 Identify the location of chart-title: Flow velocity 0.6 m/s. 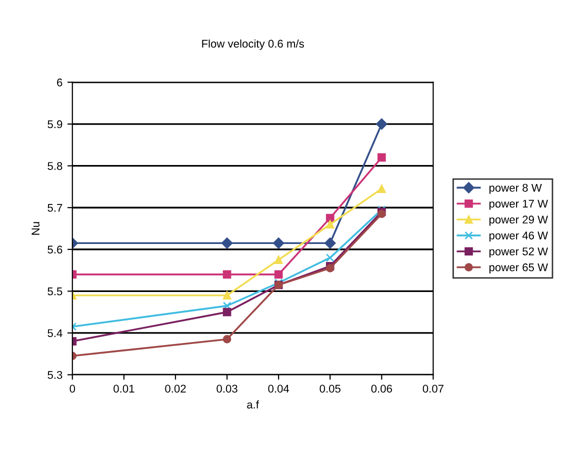
(253, 44).